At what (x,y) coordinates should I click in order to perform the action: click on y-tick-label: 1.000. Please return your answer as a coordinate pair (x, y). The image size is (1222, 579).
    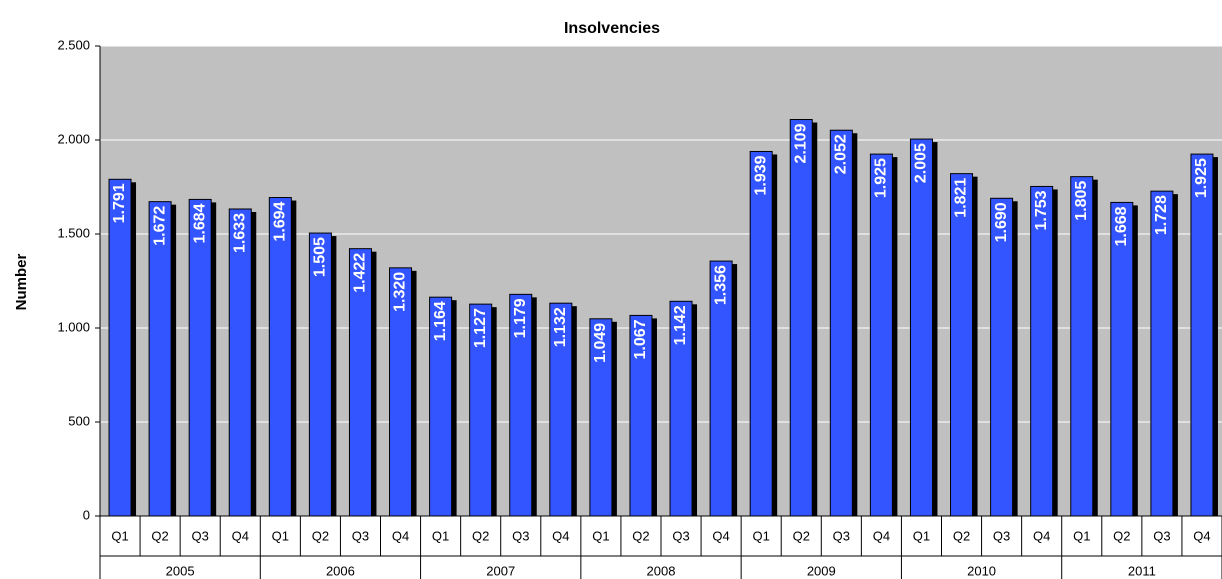
    Looking at the image, I should click on (73, 326).